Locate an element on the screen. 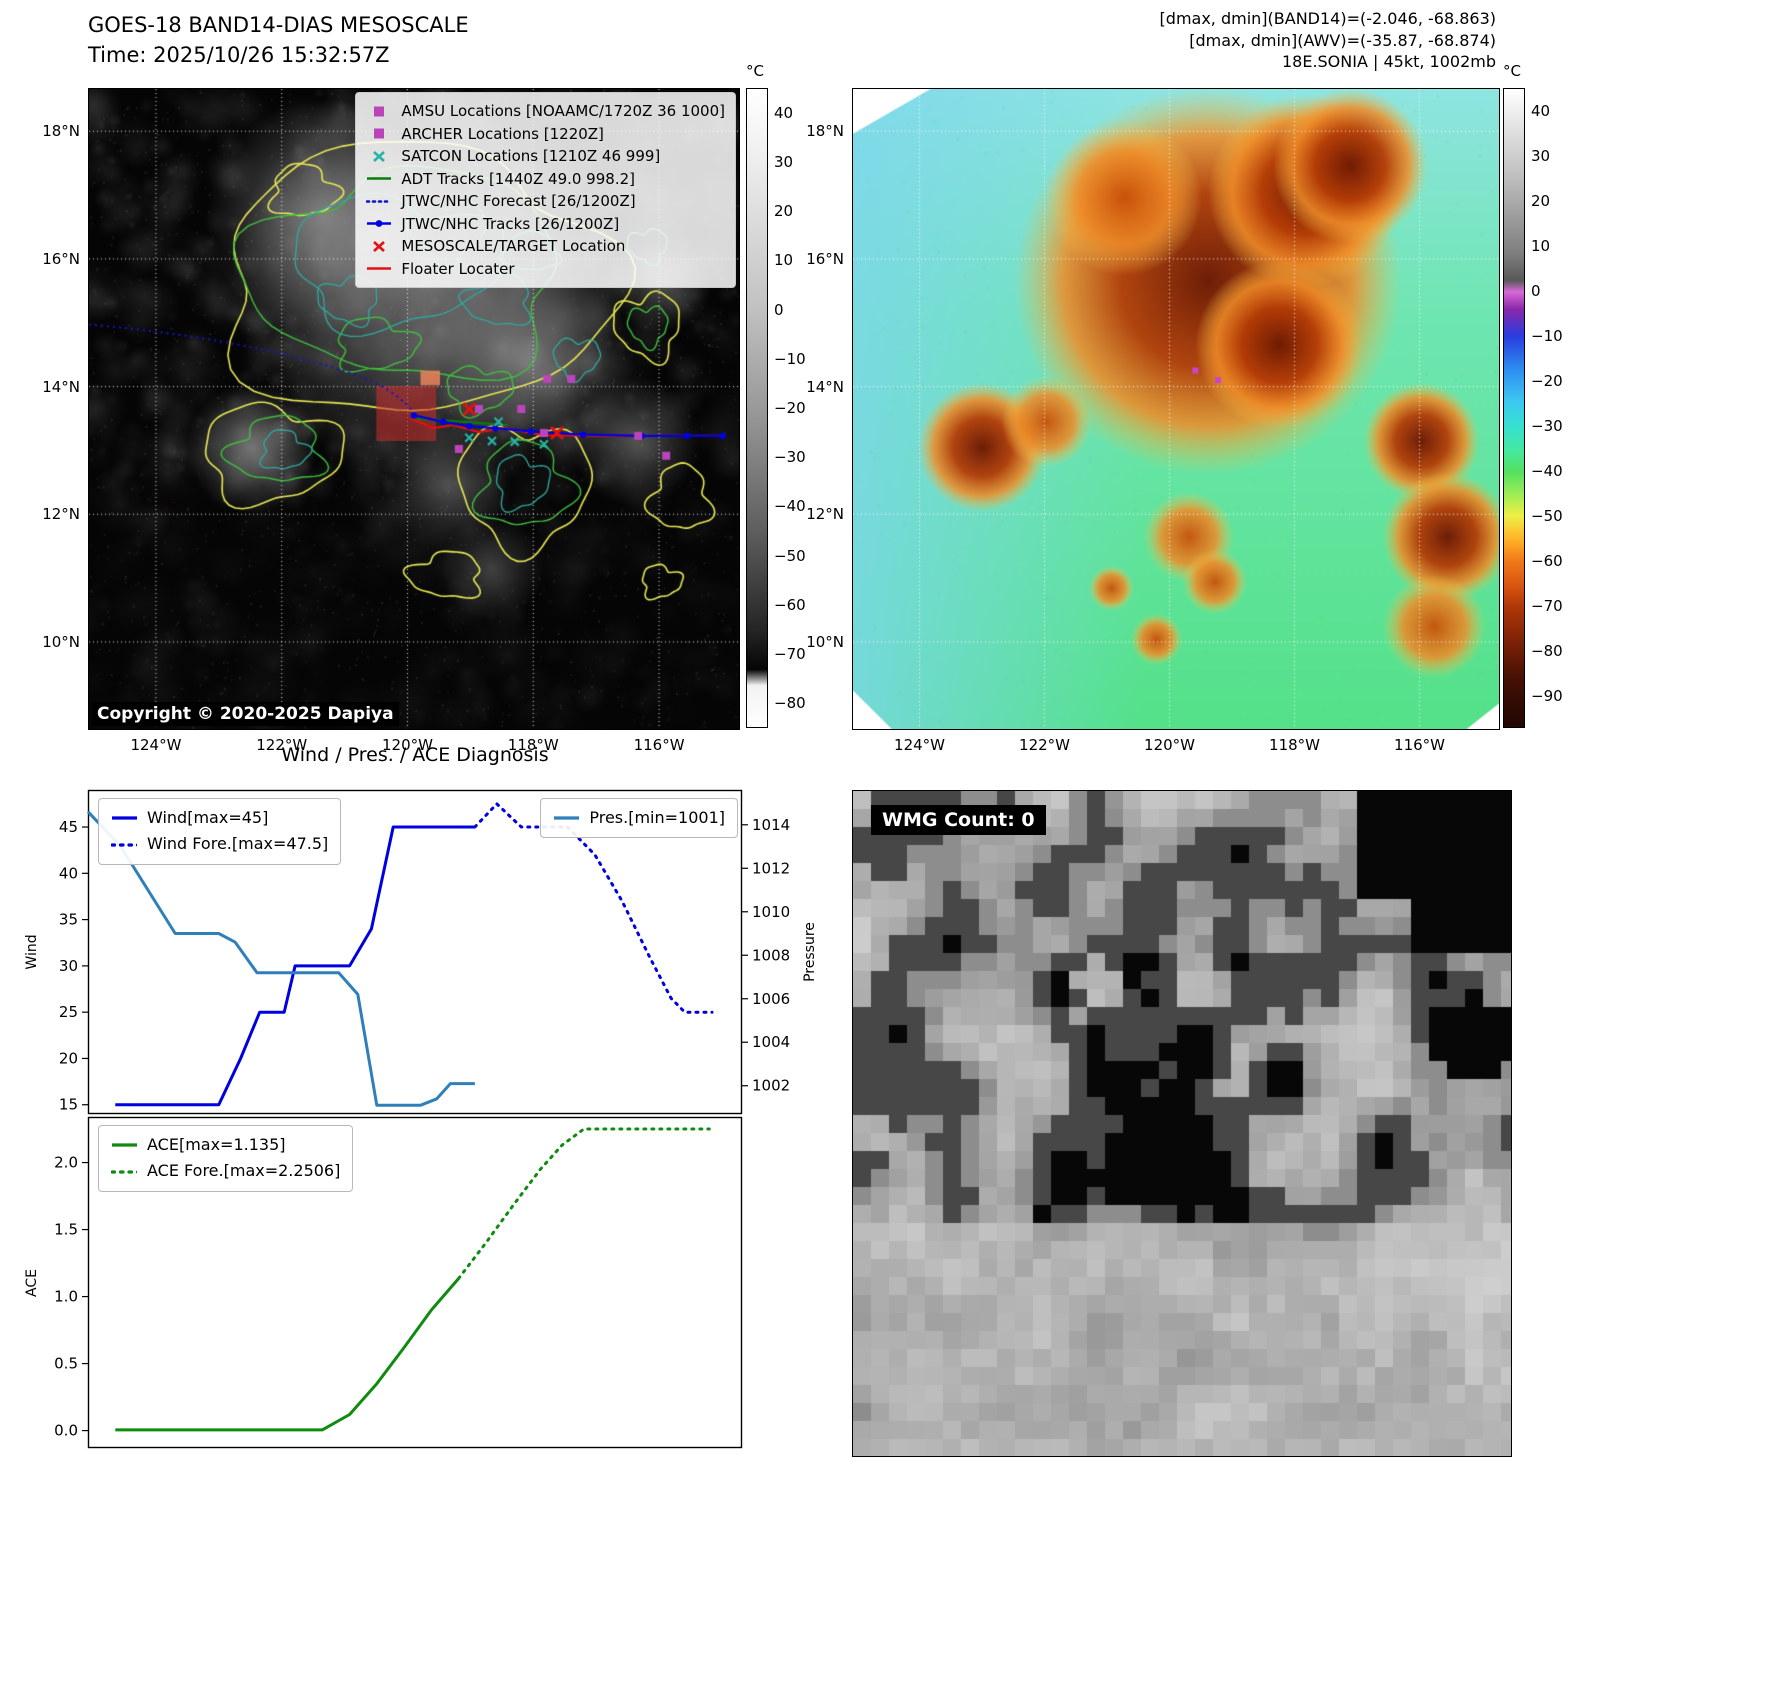 Image resolution: width=1792 pixels, height=1690 pixels. y-tick-label: 14°N is located at coordinates (825, 386).